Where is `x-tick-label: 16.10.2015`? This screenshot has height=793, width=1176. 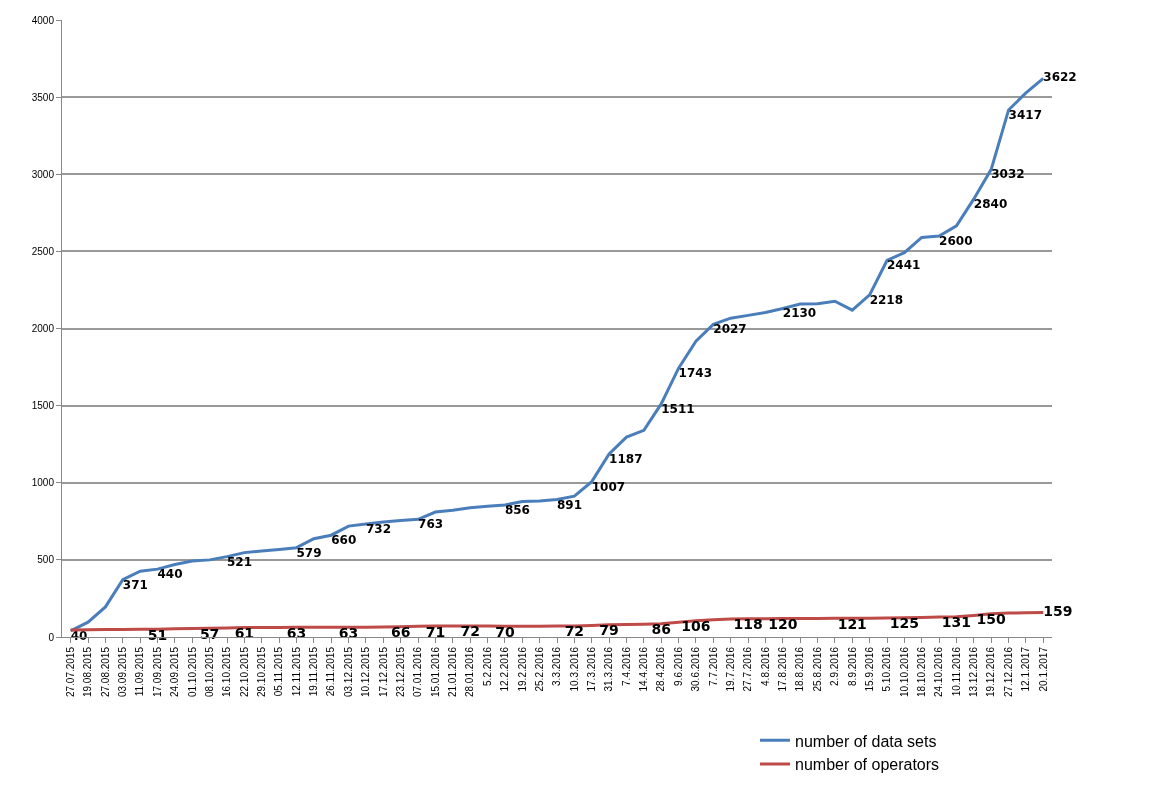
x-tick-label: 16.10.2015 is located at coordinates (227, 672).